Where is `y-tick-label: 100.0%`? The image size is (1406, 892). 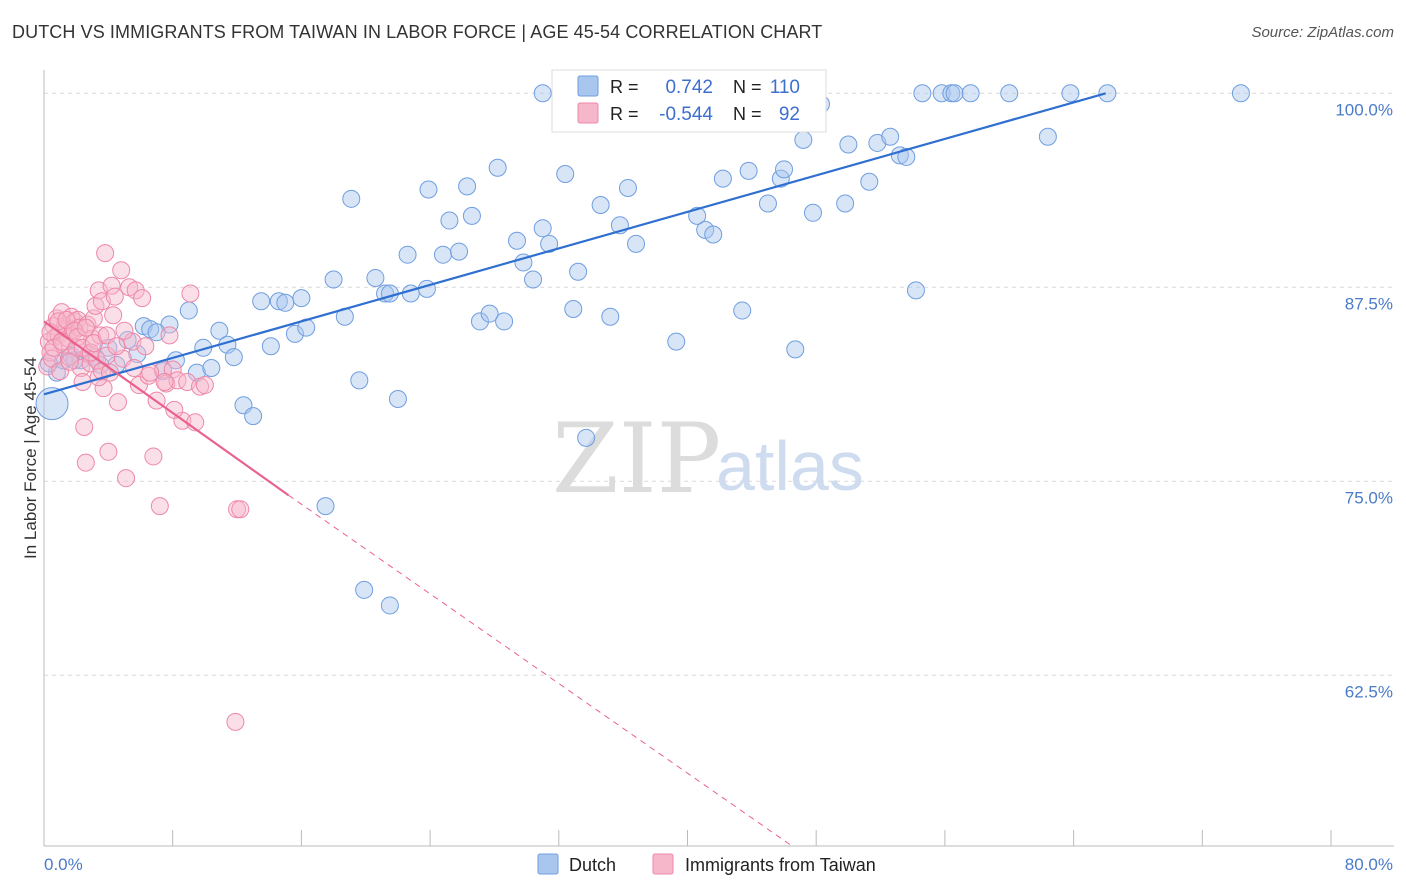
y-tick-label: 100.0% is located at coordinates (1364, 109).